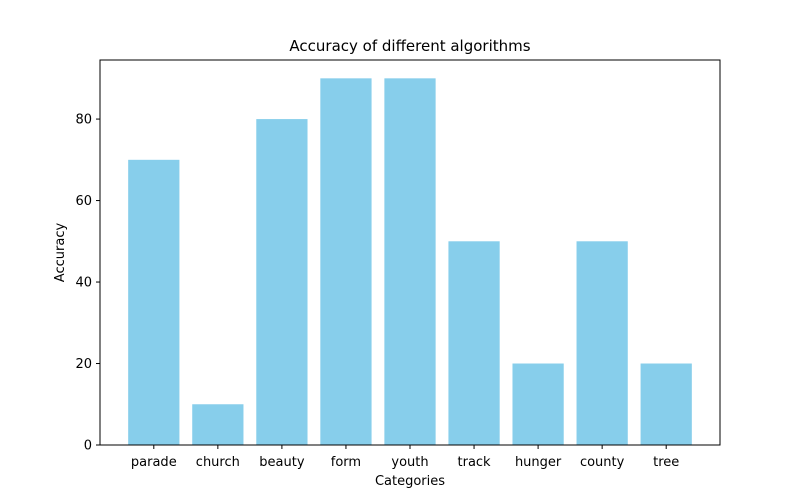 Image resolution: width=800 pixels, height=500 pixels. Describe the element at coordinates (88, 446) in the screenshot. I see `y-tick-label: 0` at that location.